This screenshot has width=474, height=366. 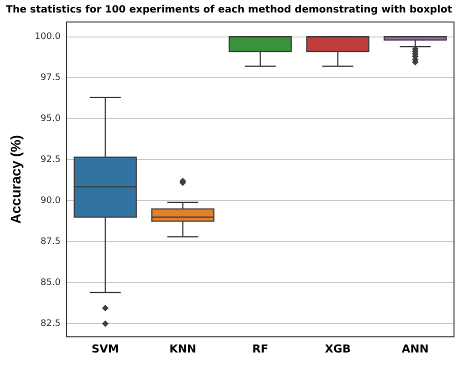 What do you see at coordinates (229, 10) in the screenshot?
I see `chart-title: The statistics for 100 experiments of each method demonstrating with boxplot` at bounding box center [229, 10].